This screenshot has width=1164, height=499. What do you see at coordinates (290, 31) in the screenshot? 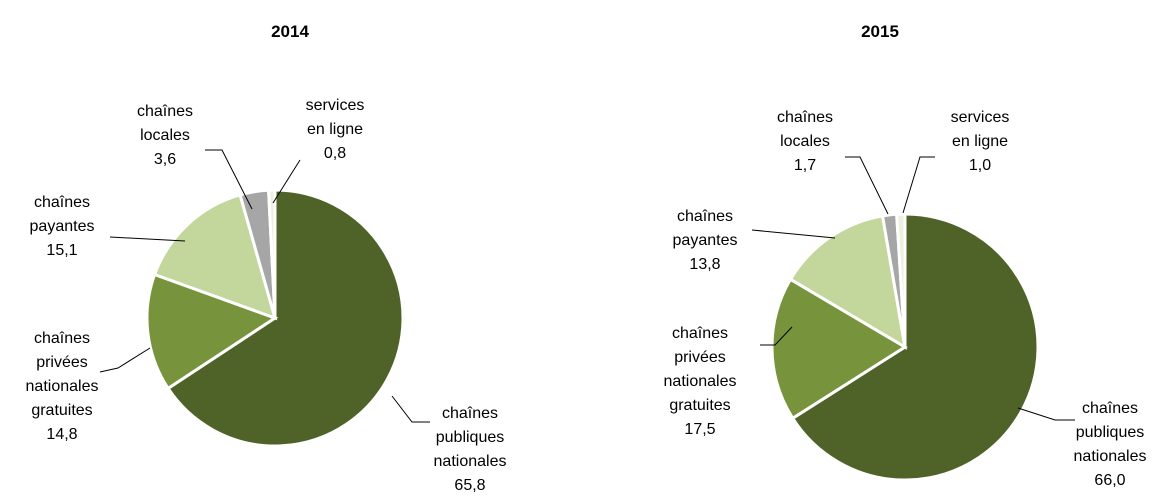
I see `chart-title: 2014` at bounding box center [290, 31].